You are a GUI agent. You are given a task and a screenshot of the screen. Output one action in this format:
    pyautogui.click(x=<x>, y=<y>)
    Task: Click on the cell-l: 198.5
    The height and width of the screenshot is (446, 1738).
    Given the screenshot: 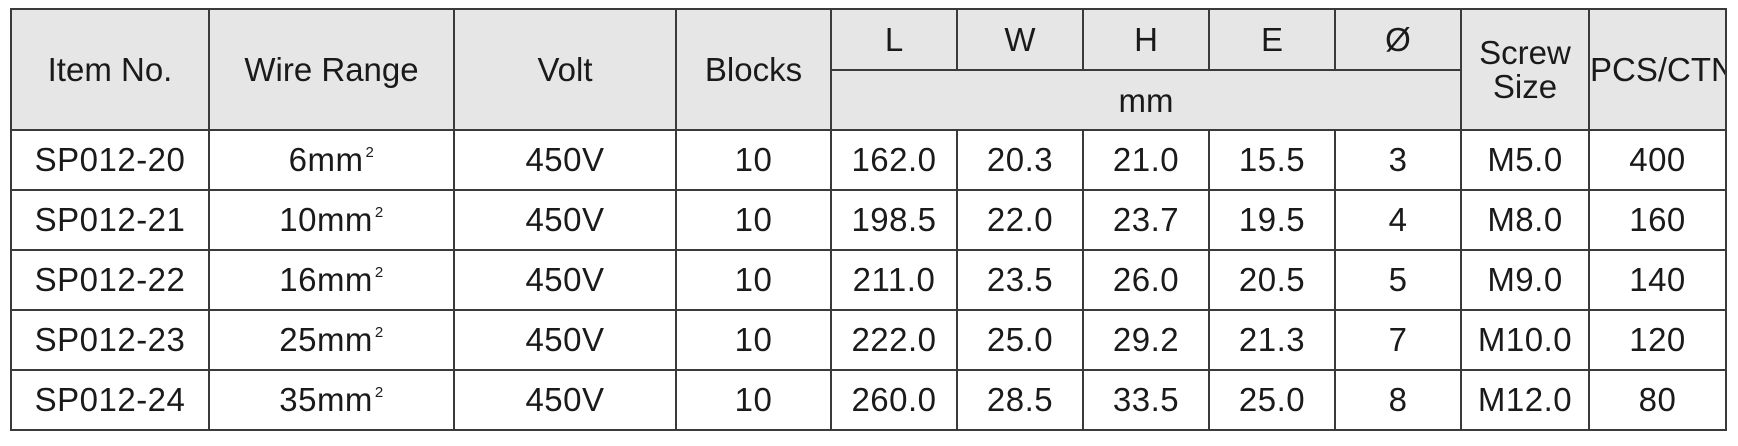 What is the action you would take?
    pyautogui.click(x=894, y=220)
    